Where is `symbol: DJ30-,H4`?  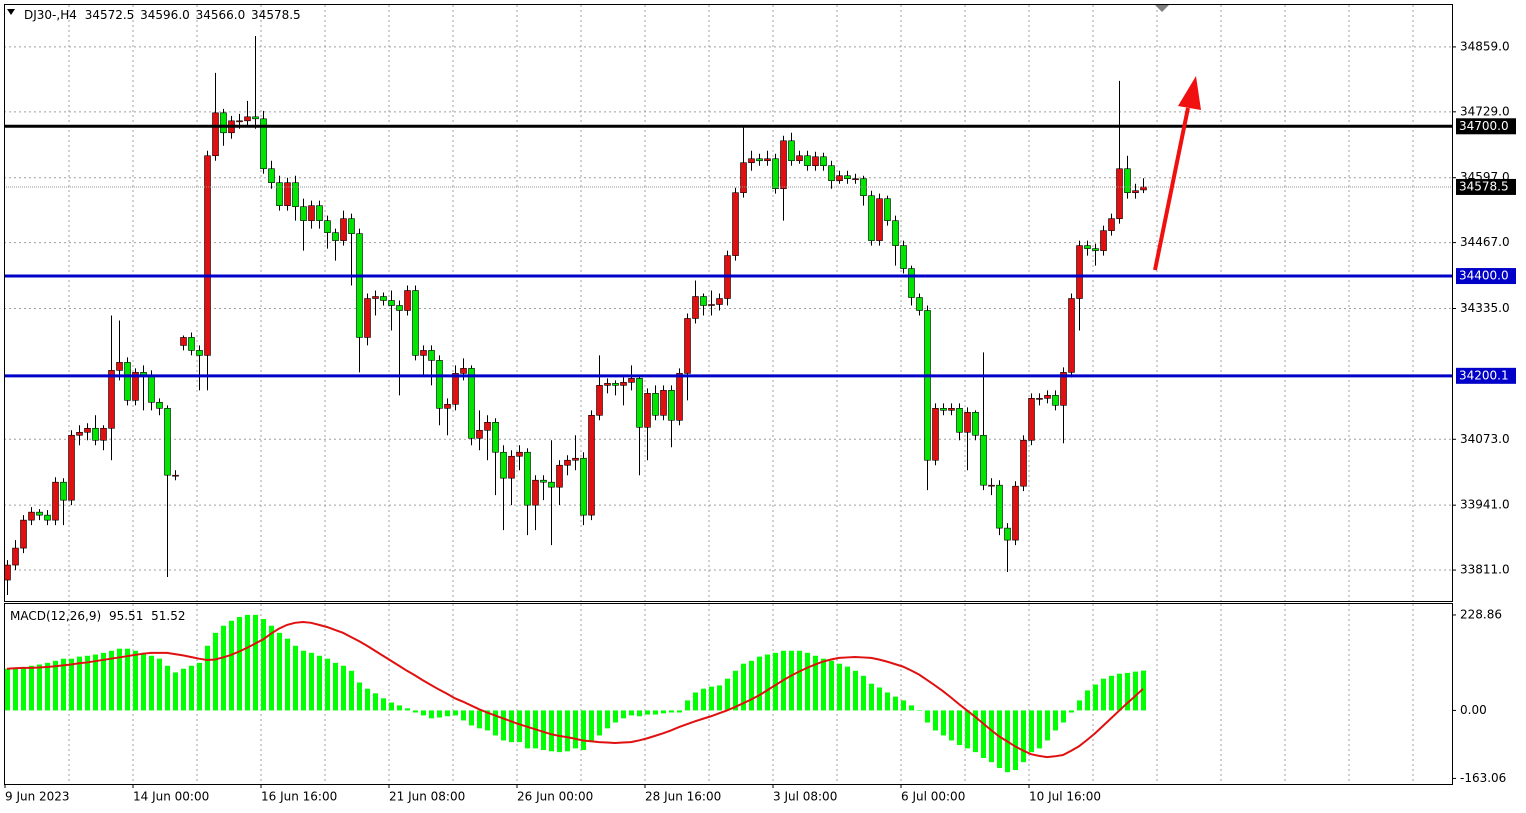 symbol: DJ30-,H4 is located at coordinates (50, 15).